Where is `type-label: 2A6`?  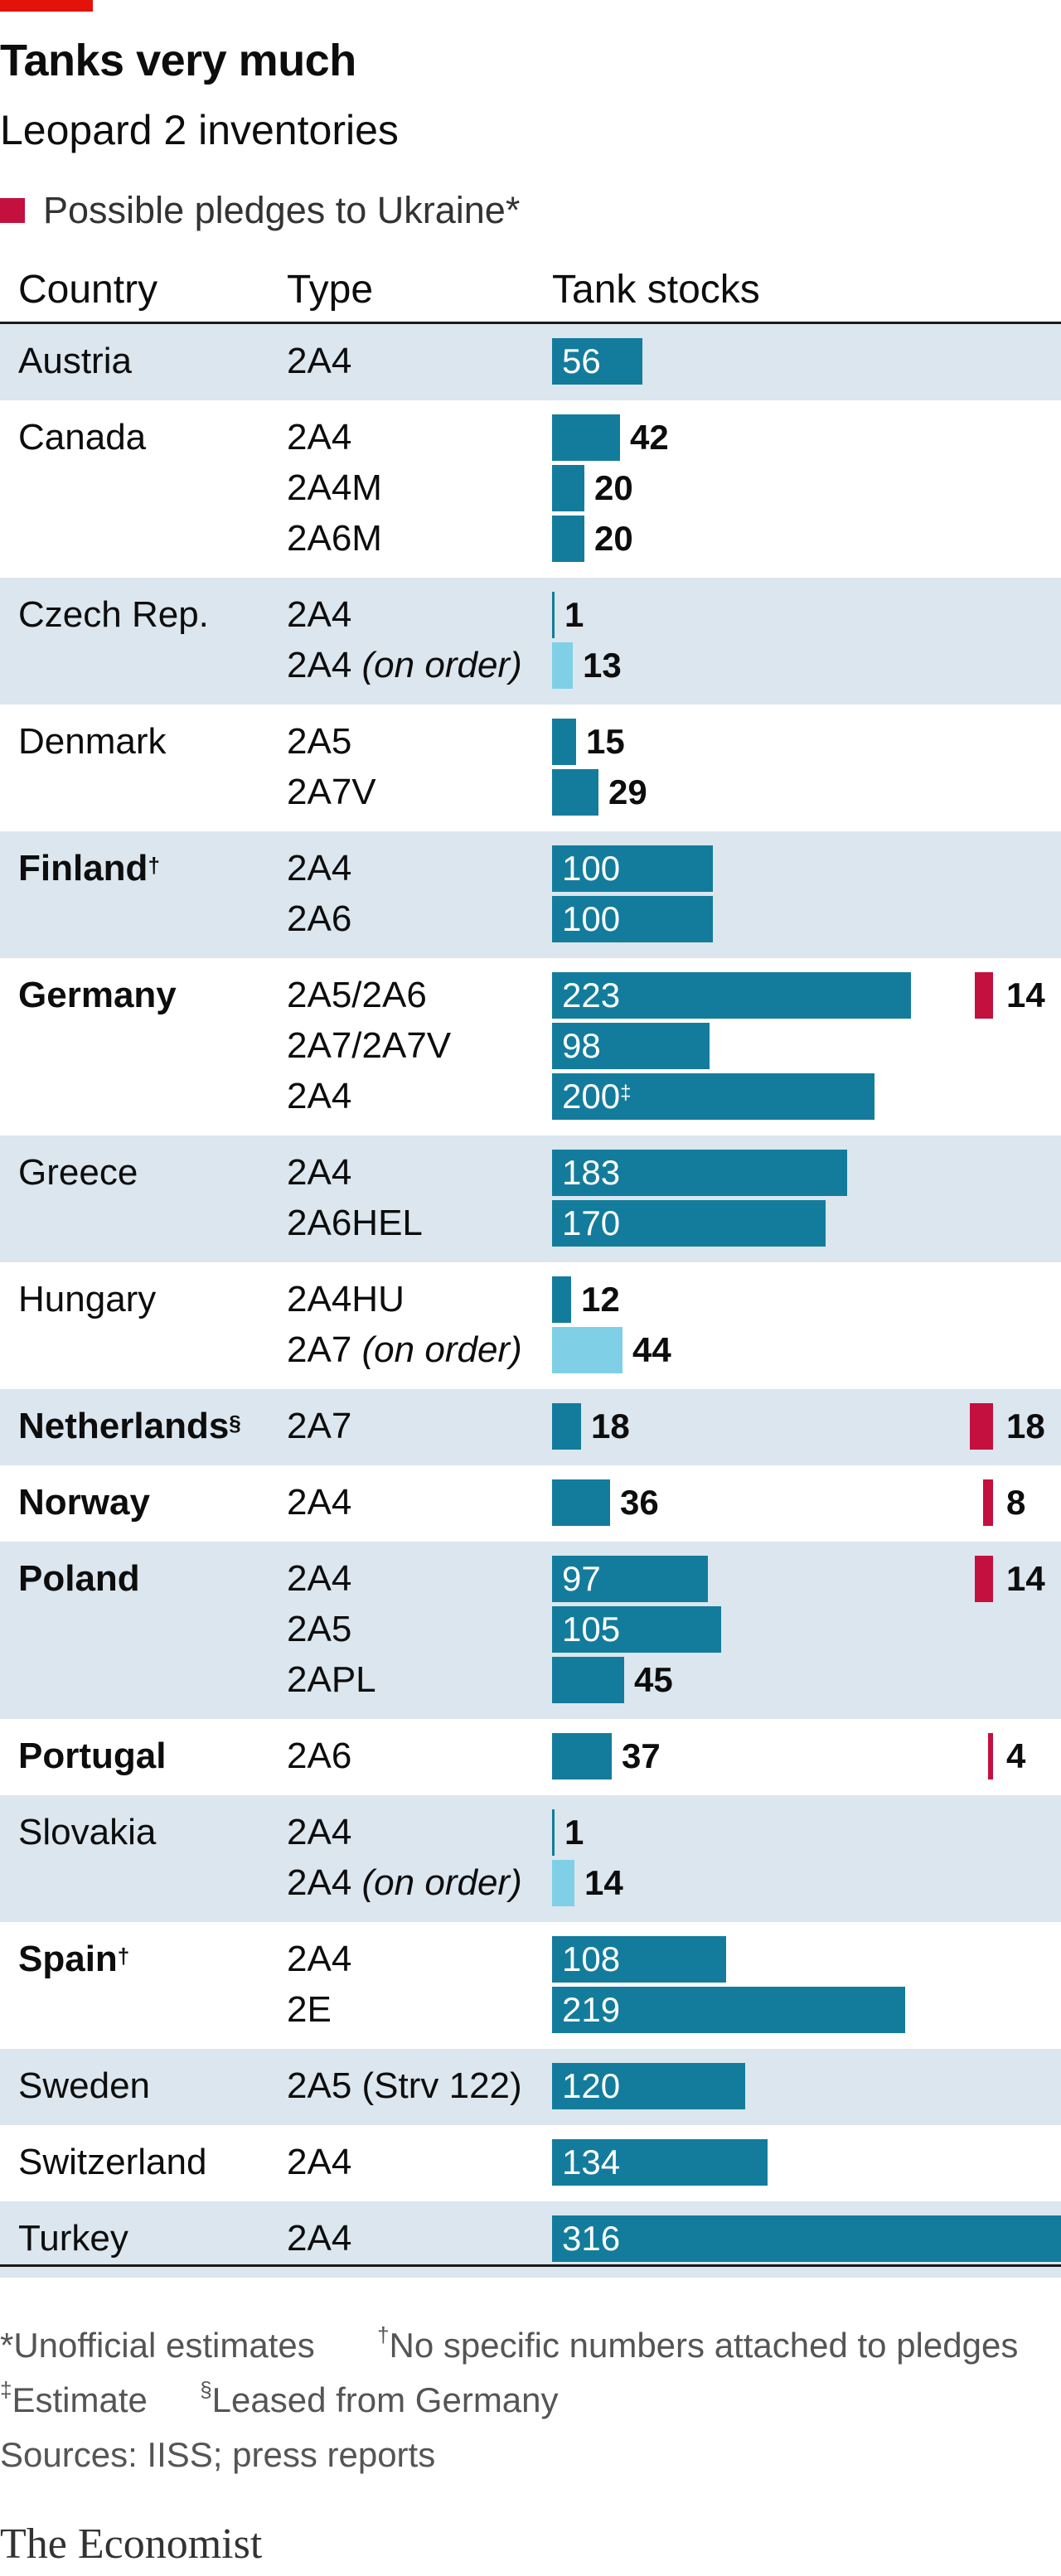
type-label: 2A6 is located at coordinates (319, 1756).